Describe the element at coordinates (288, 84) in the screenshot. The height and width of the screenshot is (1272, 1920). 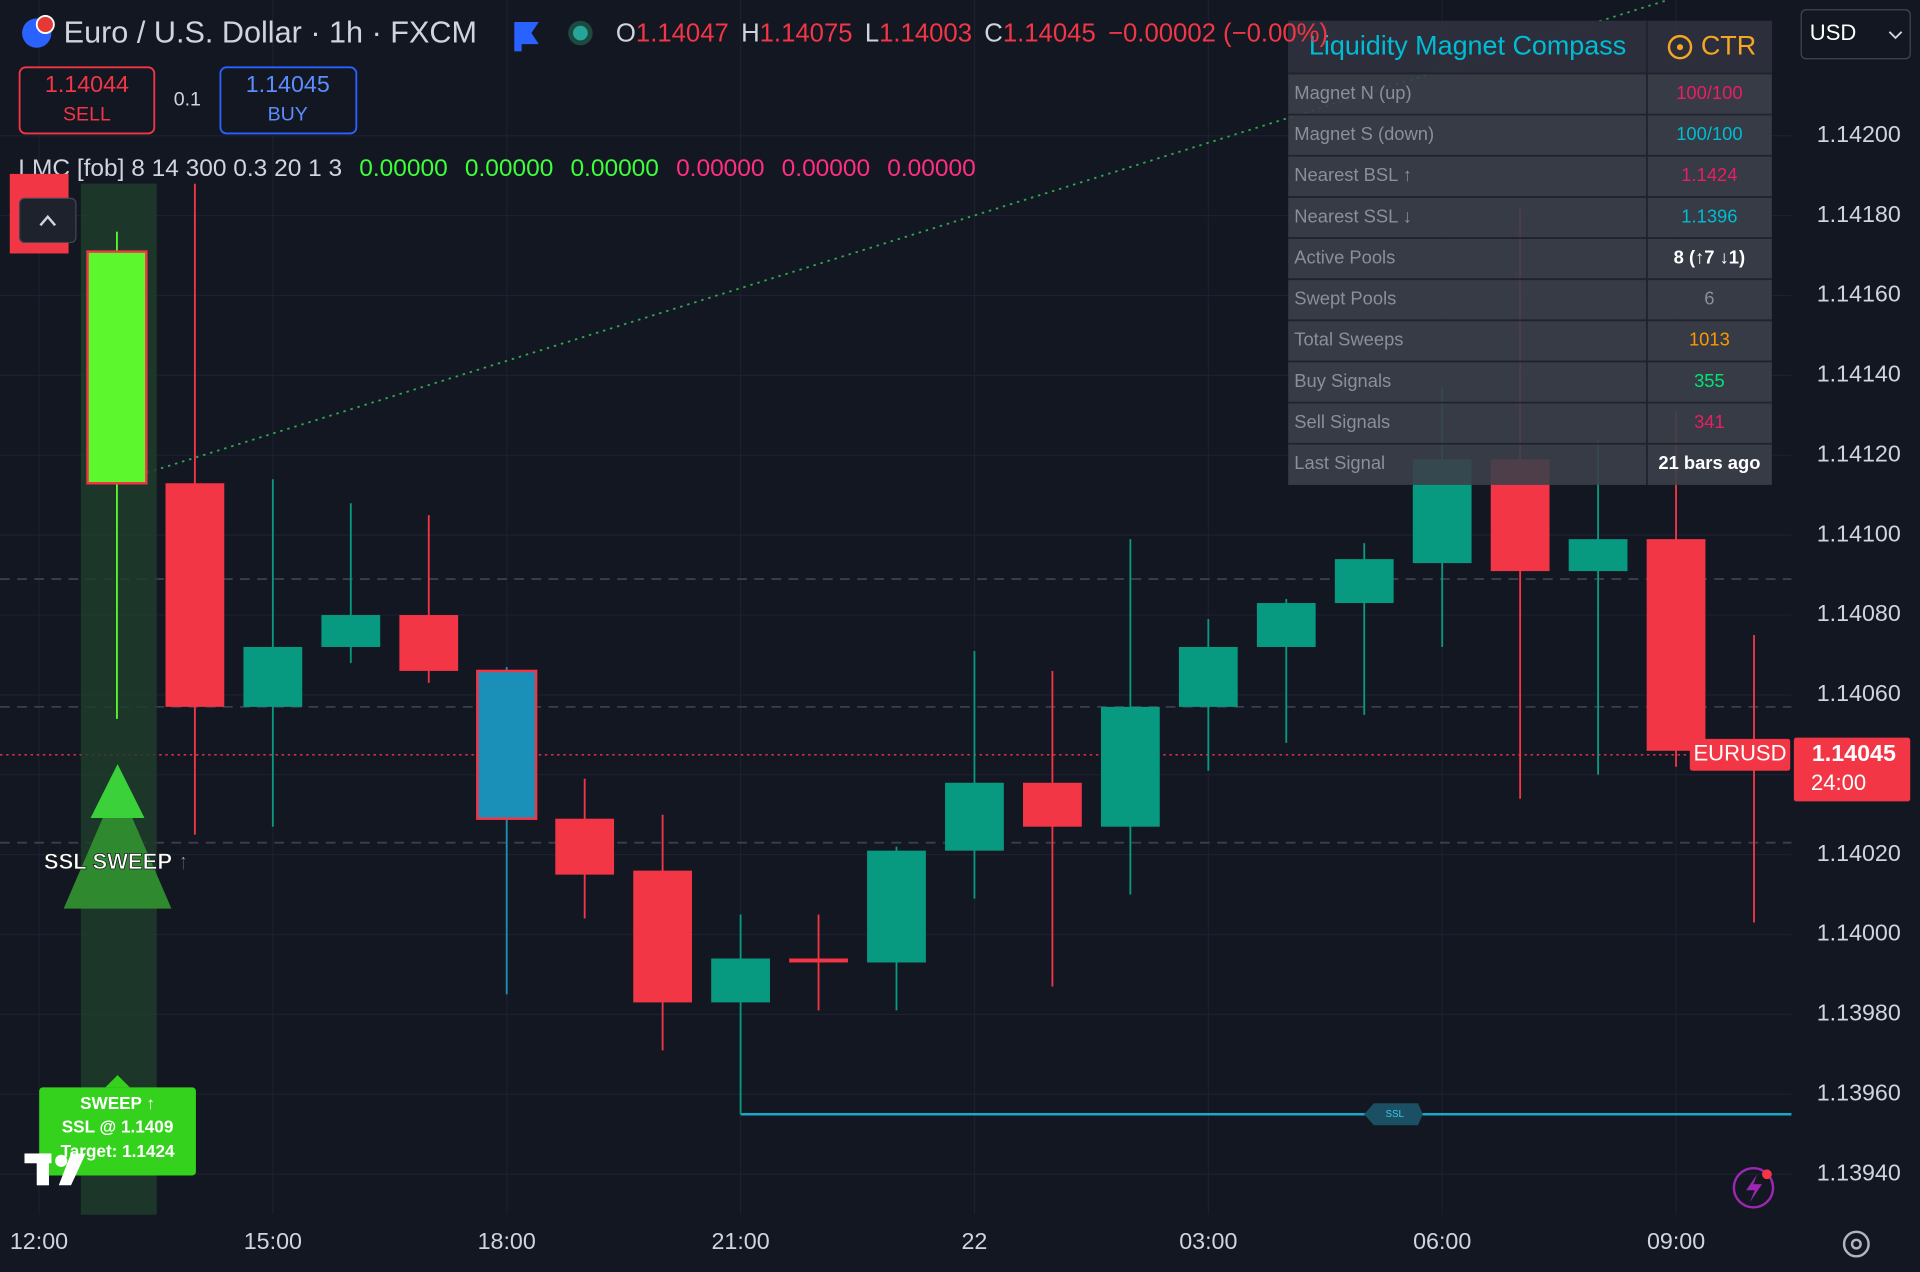
I see `buy-price: 1.14045` at that location.